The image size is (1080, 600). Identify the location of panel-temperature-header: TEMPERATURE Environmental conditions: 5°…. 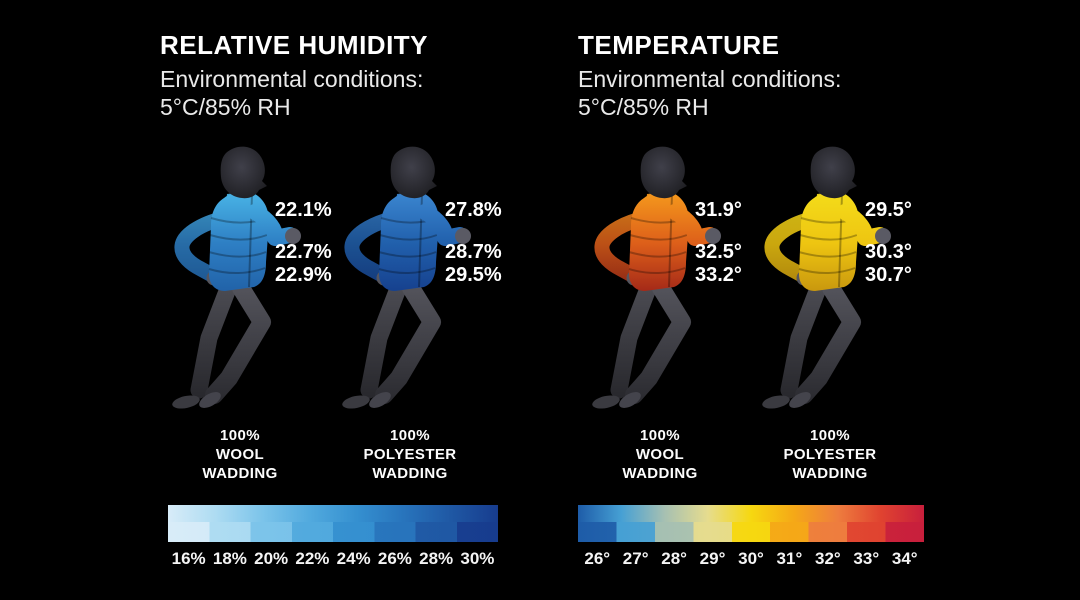
(778, 75).